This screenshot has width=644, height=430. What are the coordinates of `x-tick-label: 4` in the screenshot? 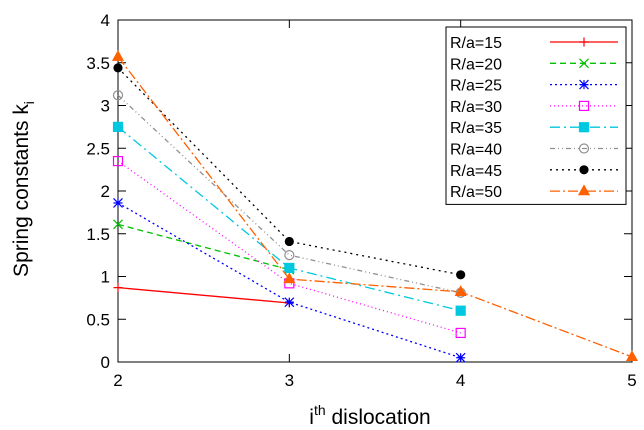 It's located at (460, 380).